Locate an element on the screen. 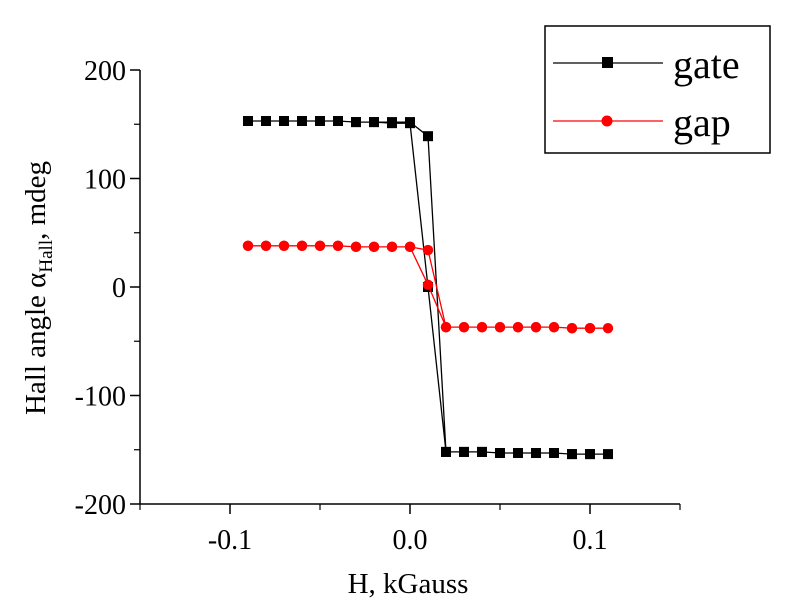 This screenshot has width=790, height=605. y-tick-label-2: 0 is located at coordinates (119, 288).